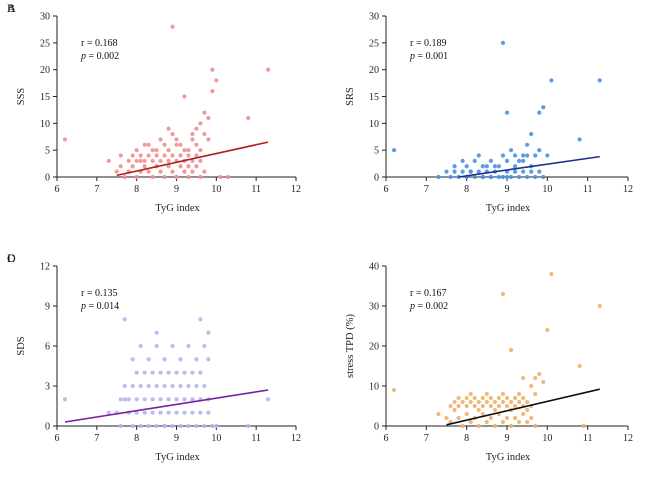 The image size is (669, 483). Describe the element at coordinates (136, 189) in the screenshot. I see `panel-a-x-tick-label: 8` at that location.